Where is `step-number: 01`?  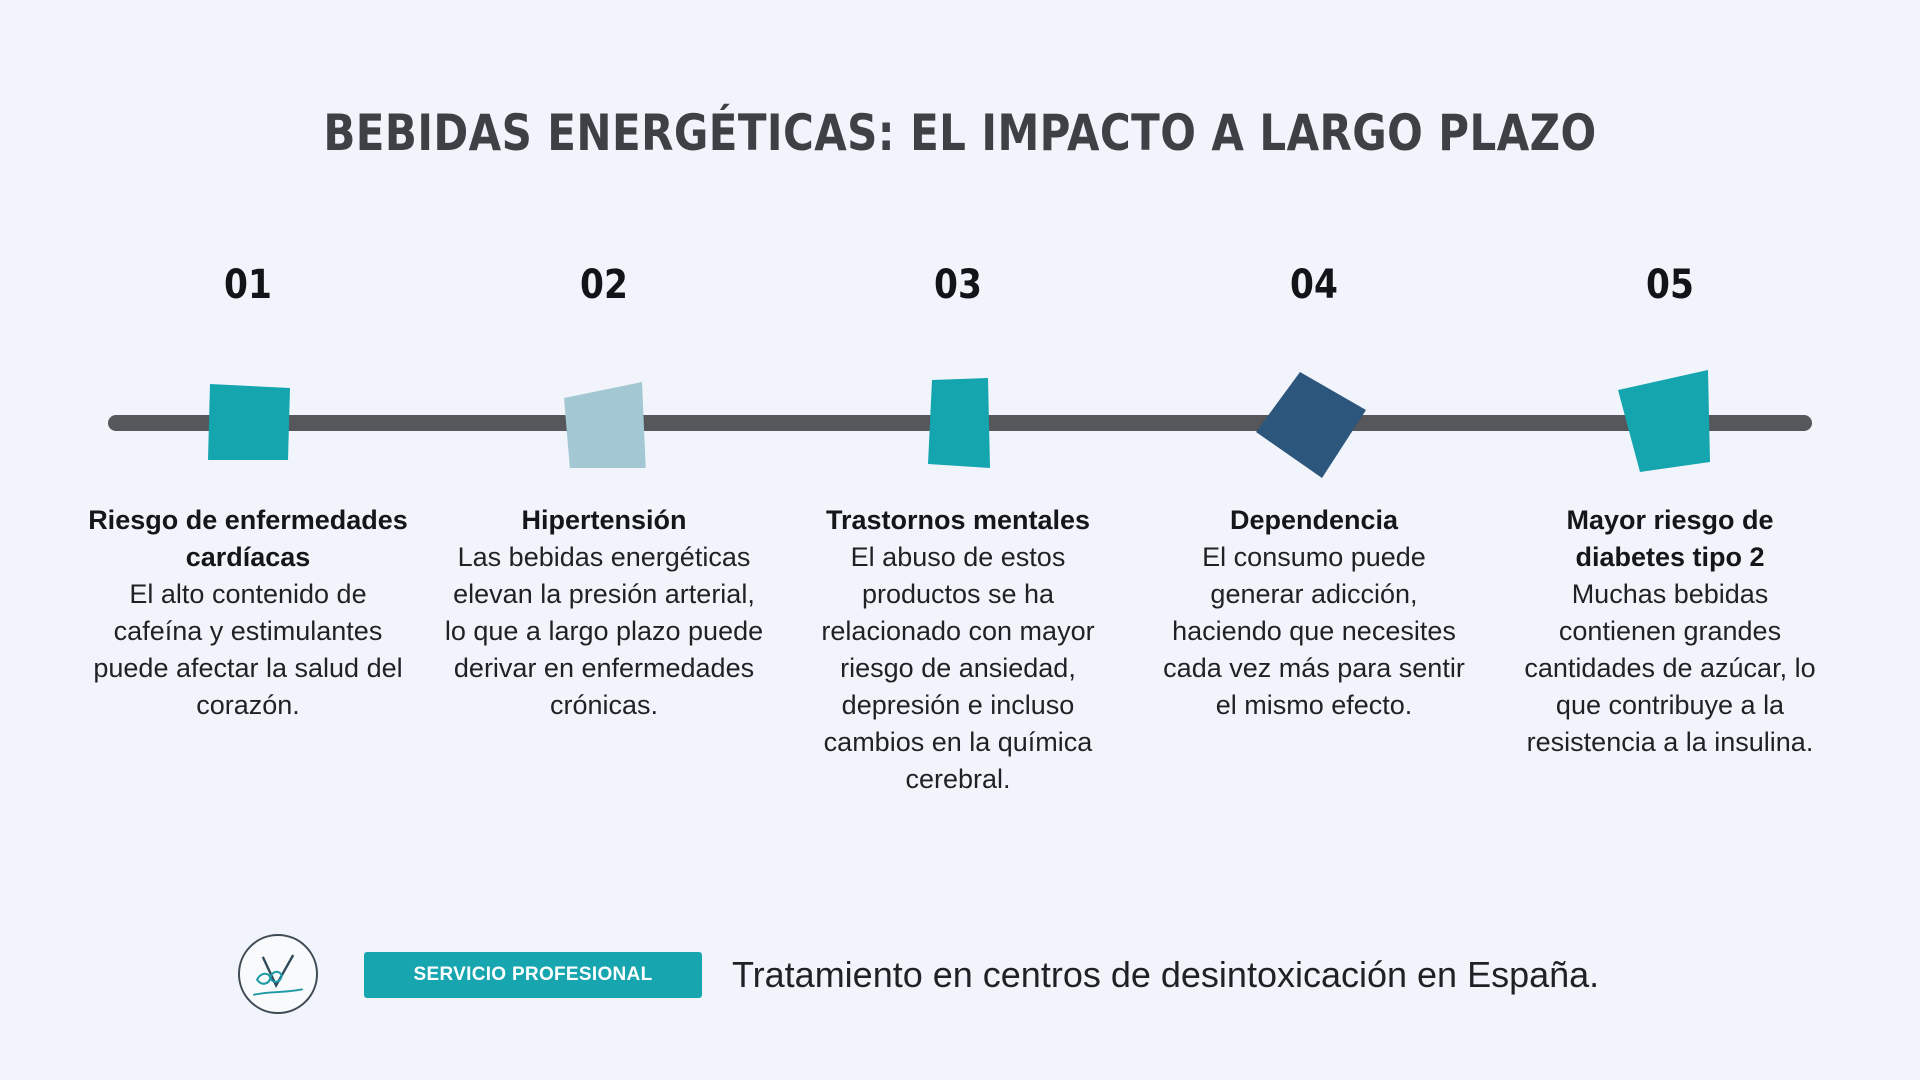
step-number: 01 is located at coordinates (248, 285).